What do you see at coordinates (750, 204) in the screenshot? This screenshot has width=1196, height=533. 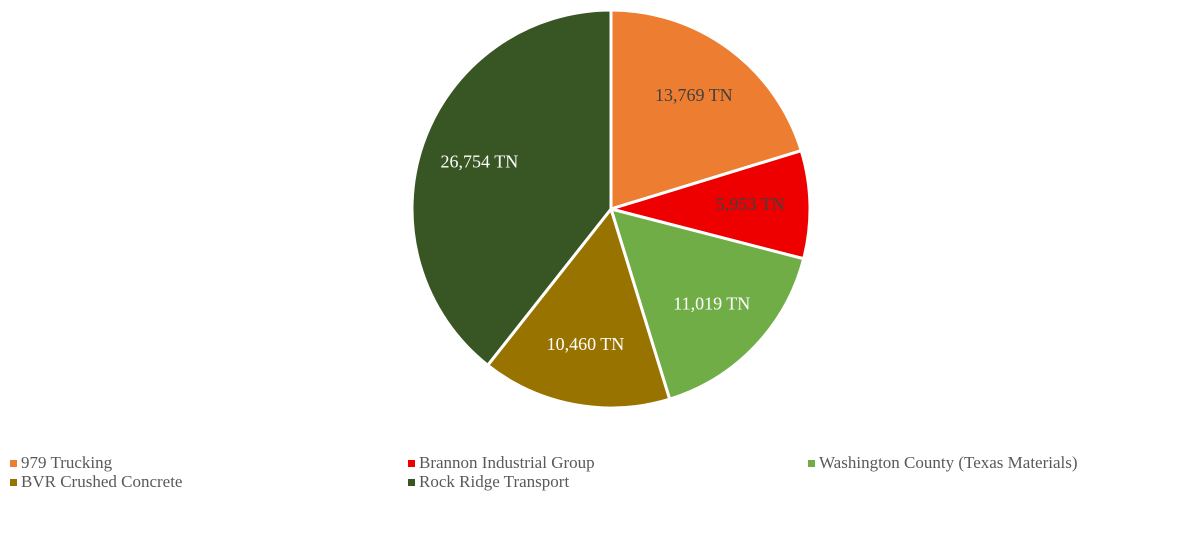 I see `data-label: 5,953 TN` at bounding box center [750, 204].